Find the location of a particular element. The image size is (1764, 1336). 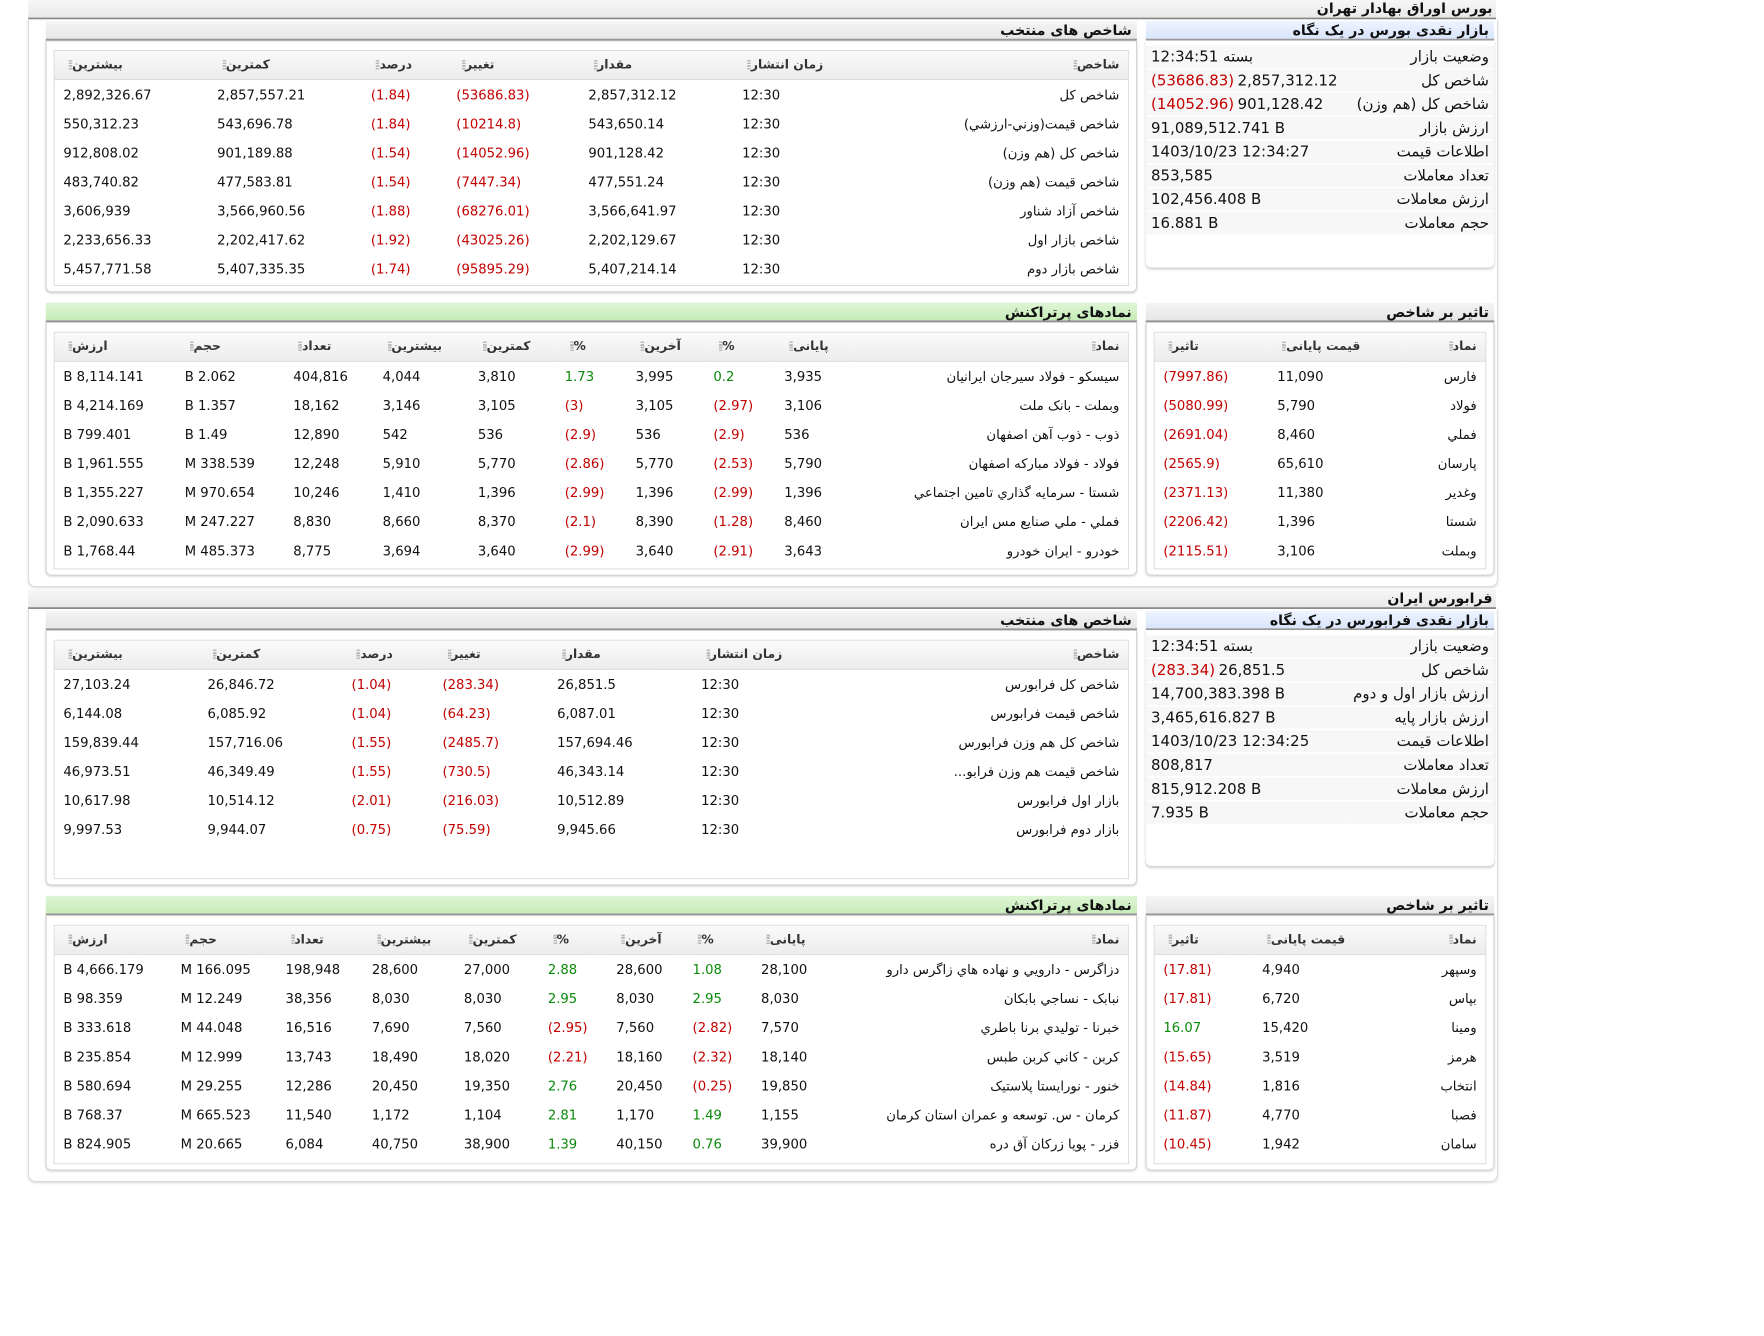

table-row: فصبا 4,770 (11.87) is located at coordinates (1320, 1114).